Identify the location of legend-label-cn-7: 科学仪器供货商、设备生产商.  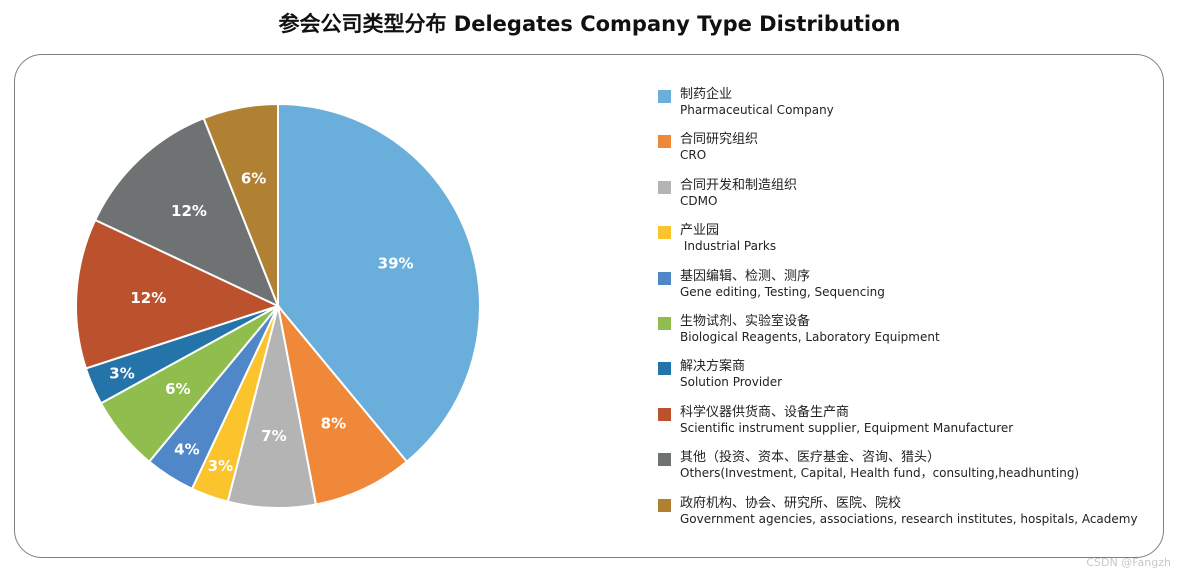
(765, 412).